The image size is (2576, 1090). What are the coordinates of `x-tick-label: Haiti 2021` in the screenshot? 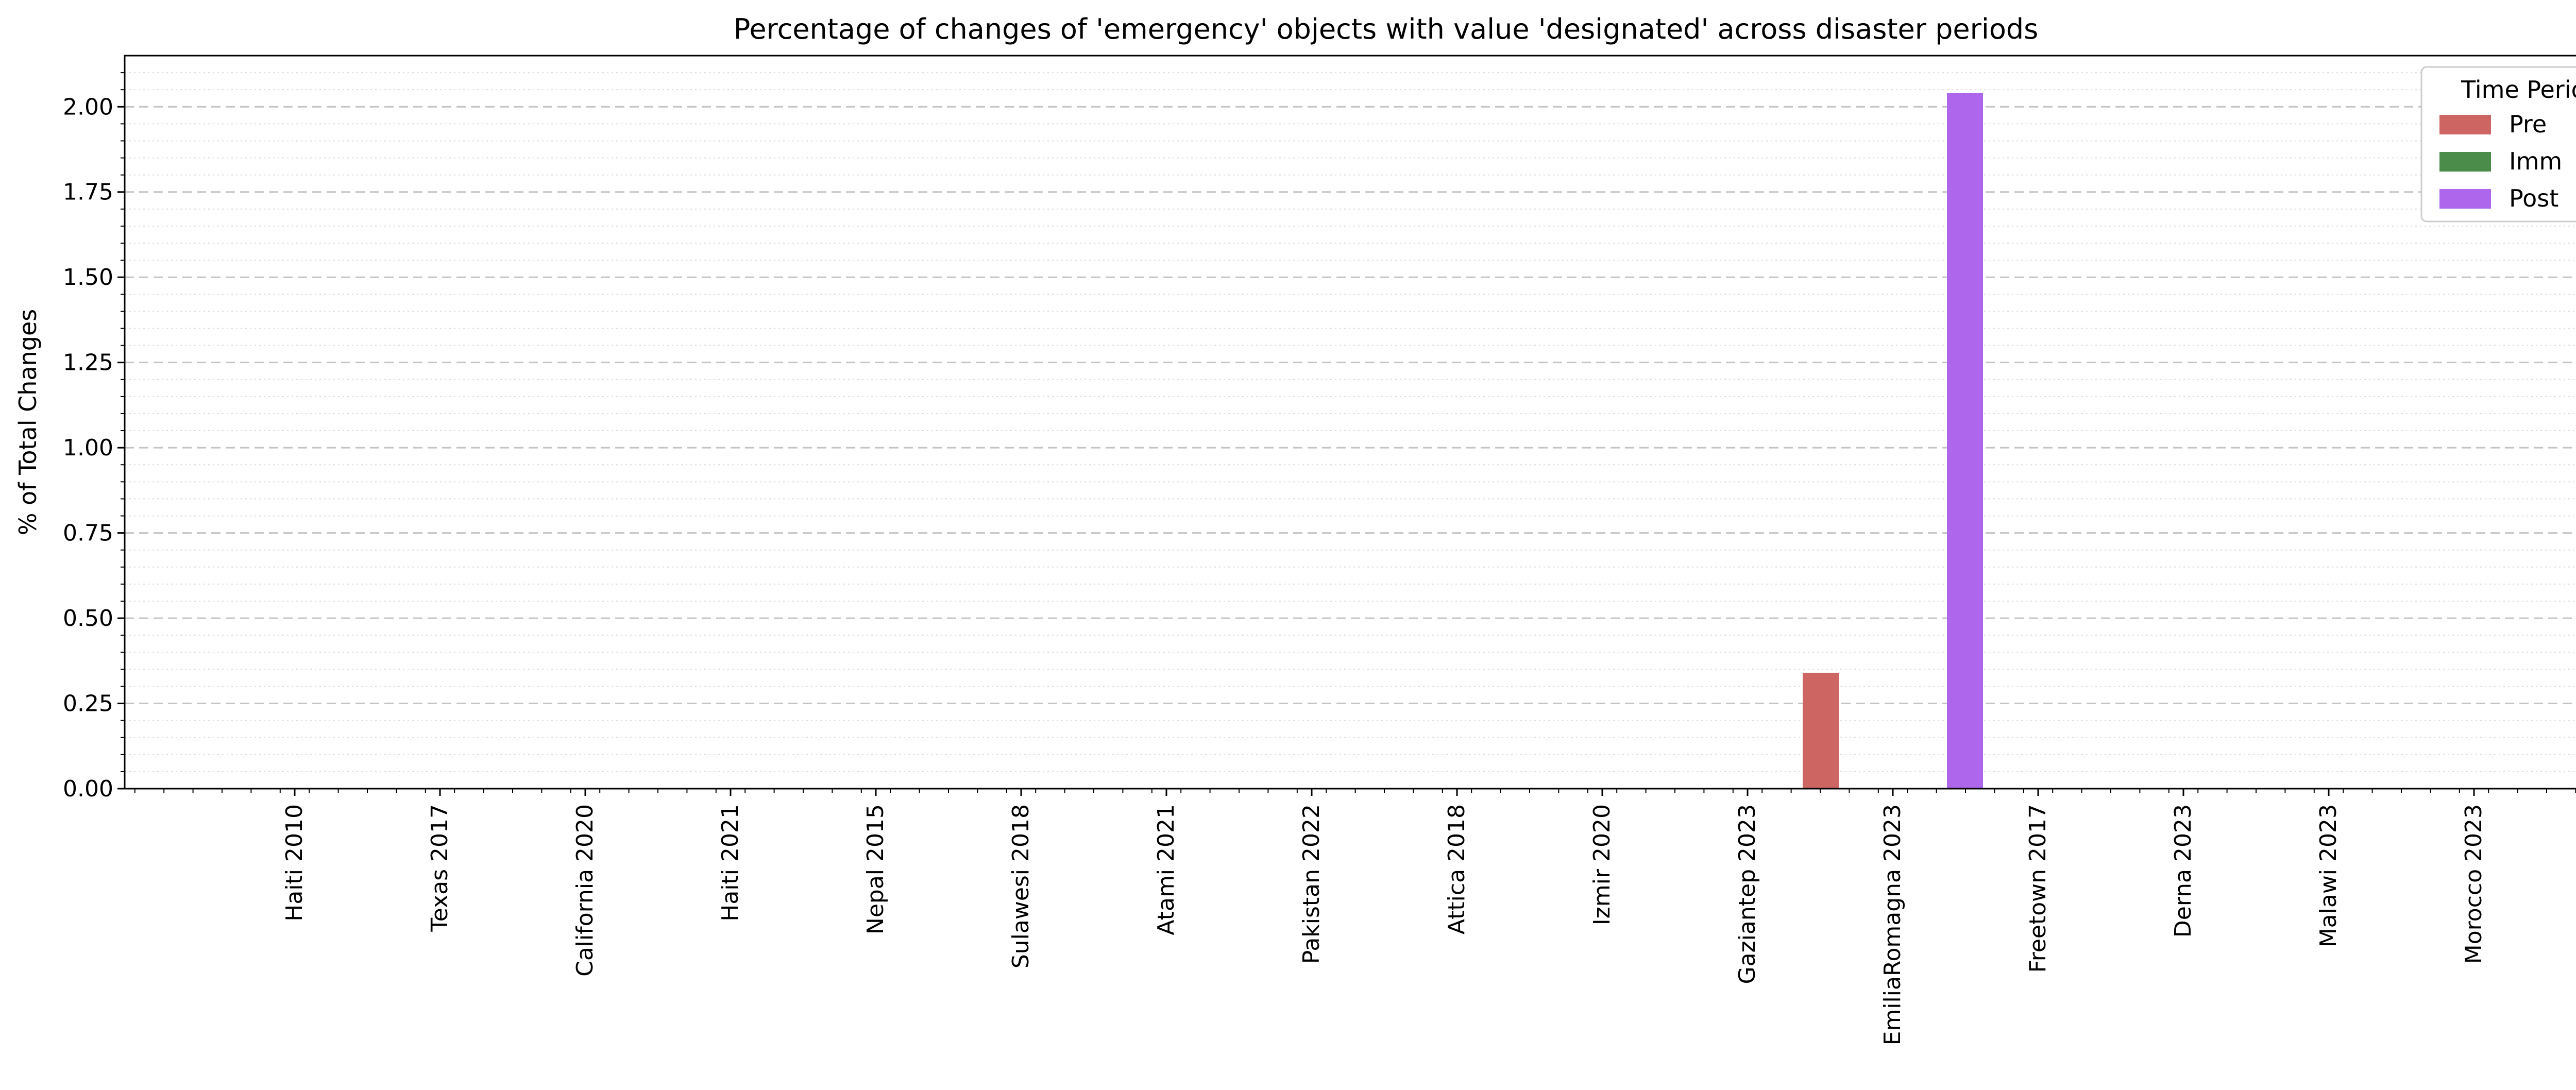 It's located at (730, 863).